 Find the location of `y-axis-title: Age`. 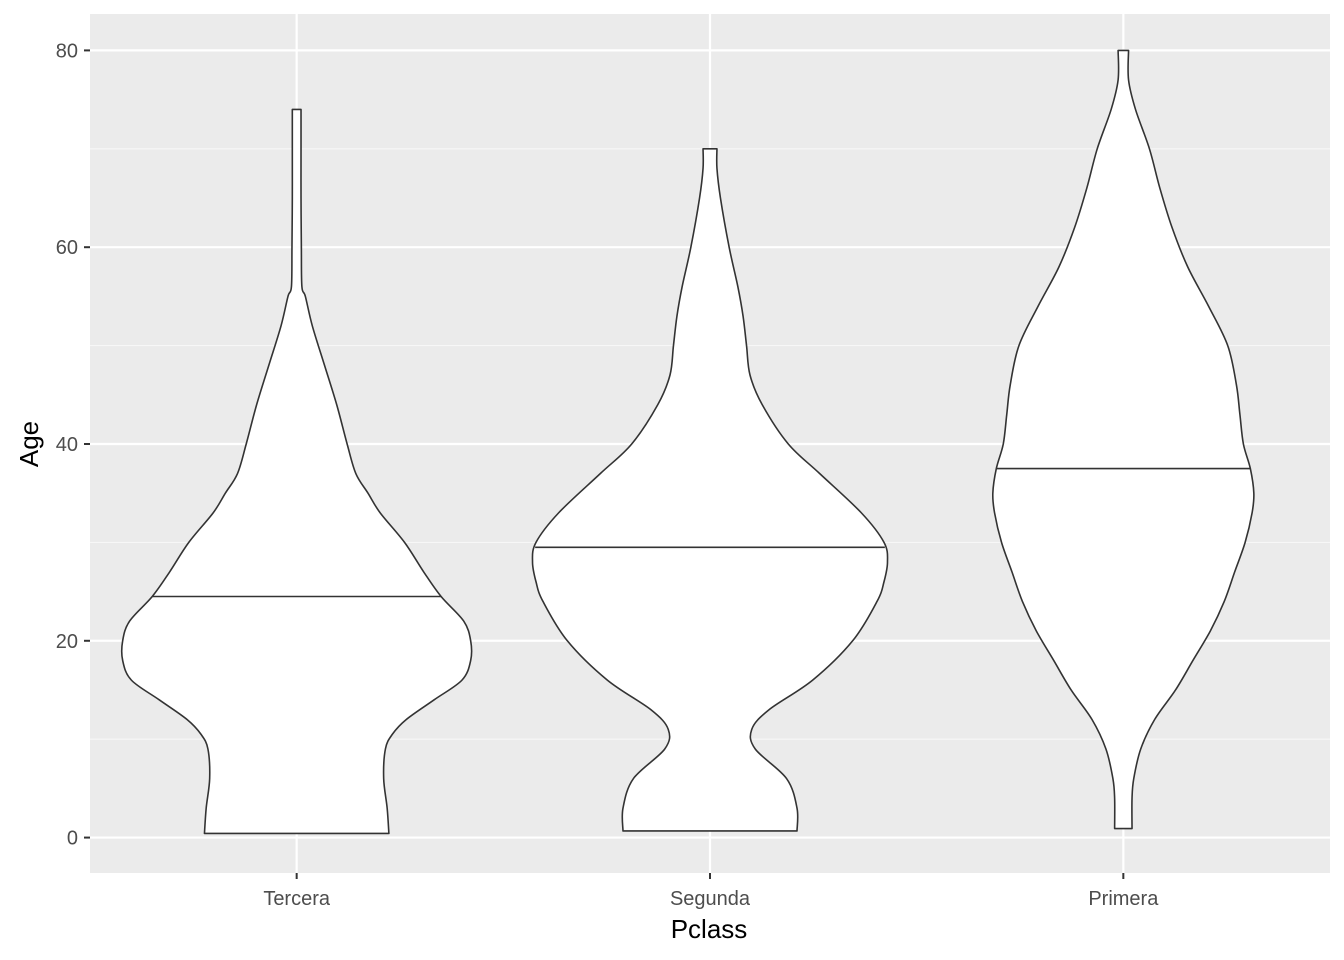

y-axis-title: Age is located at coordinates (29, 444).